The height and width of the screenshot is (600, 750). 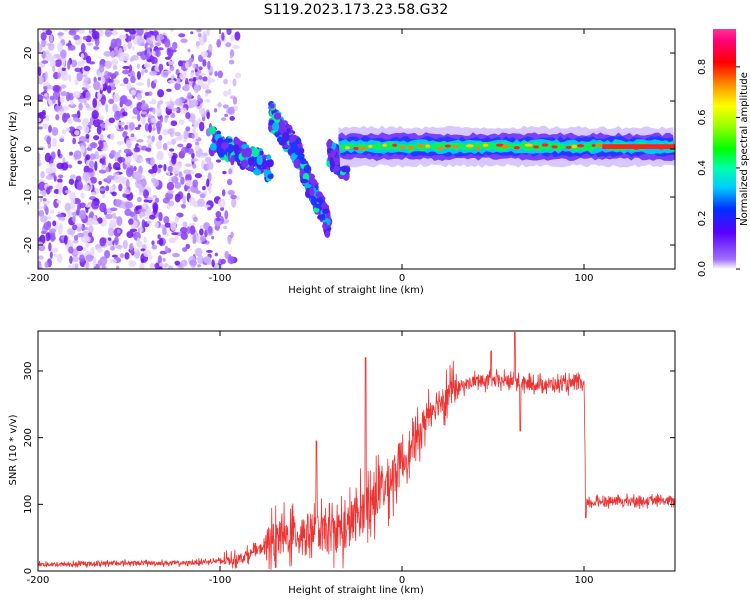 What do you see at coordinates (356, 10) in the screenshot?
I see `figure-title: S119.2023.173.23.58.G32` at bounding box center [356, 10].